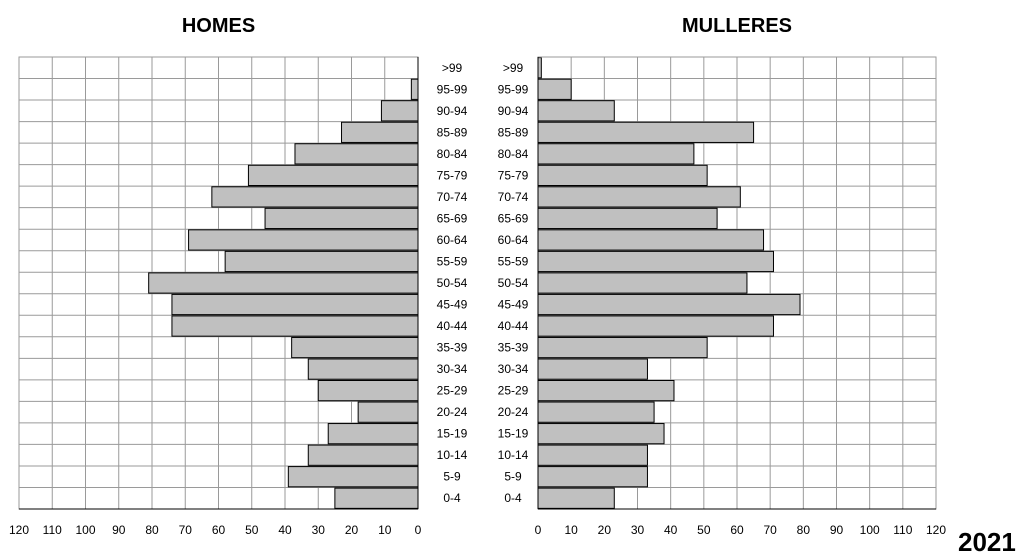 The width and height of the screenshot is (1024, 556). I want to click on year-label: 2021, so click(987, 541).